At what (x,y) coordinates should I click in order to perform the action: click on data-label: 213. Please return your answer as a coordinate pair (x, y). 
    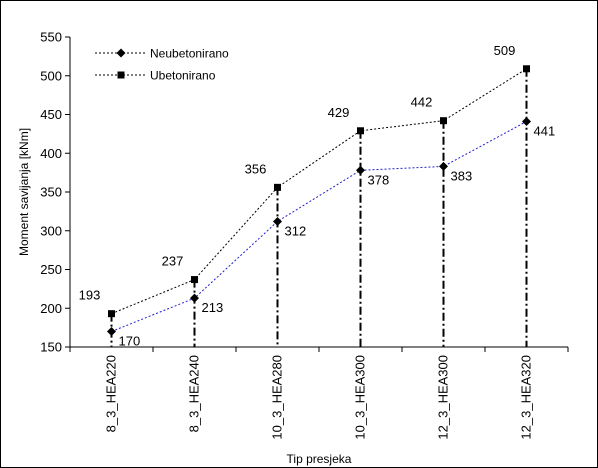
    Looking at the image, I should click on (213, 307).